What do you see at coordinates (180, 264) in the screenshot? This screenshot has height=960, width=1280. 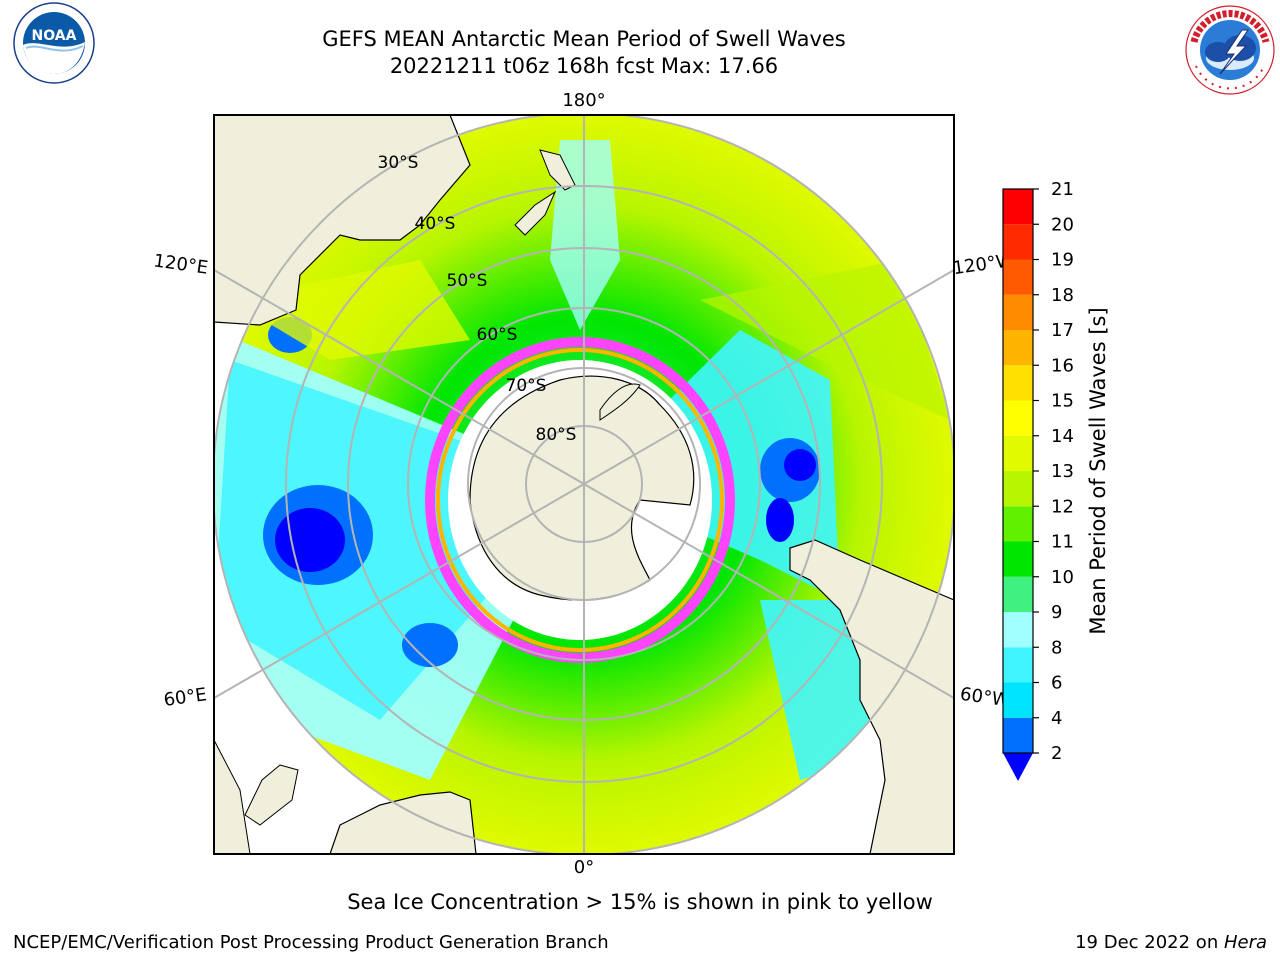 I see `lon-label-120e: 120°E` at bounding box center [180, 264].